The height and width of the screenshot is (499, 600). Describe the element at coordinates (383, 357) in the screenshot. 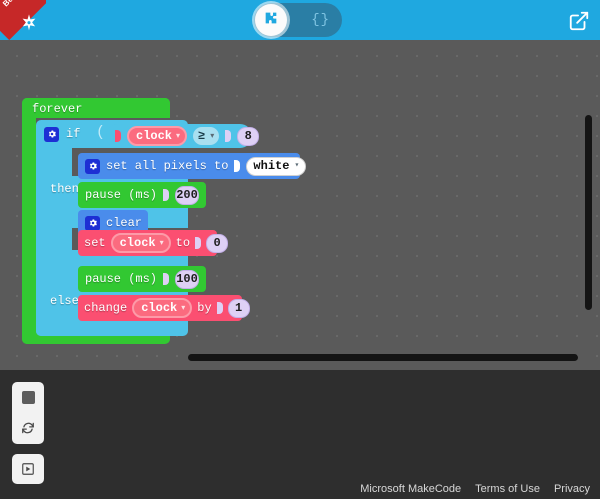

I see `horizontal-scrollbar` at that location.